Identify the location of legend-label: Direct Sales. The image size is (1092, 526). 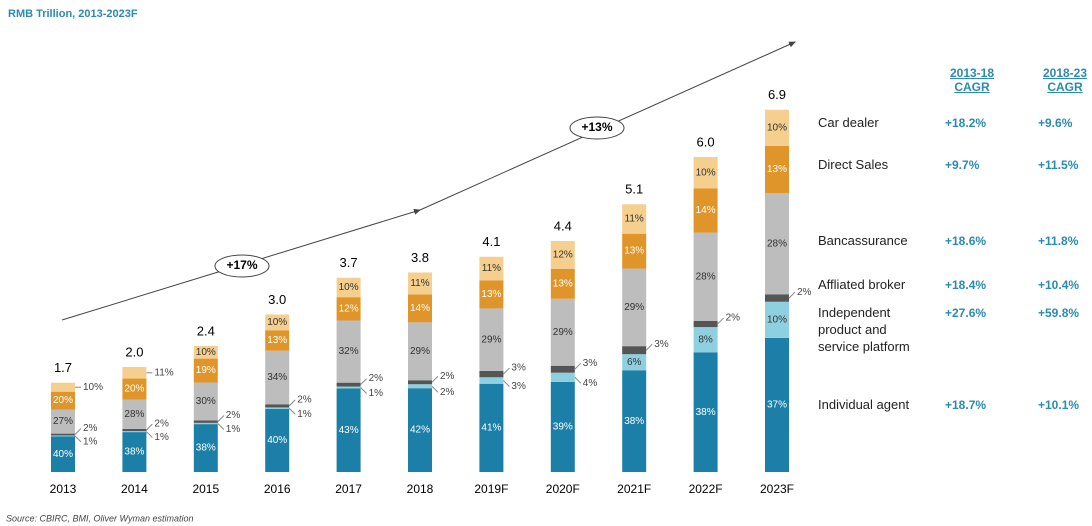
(853, 164).